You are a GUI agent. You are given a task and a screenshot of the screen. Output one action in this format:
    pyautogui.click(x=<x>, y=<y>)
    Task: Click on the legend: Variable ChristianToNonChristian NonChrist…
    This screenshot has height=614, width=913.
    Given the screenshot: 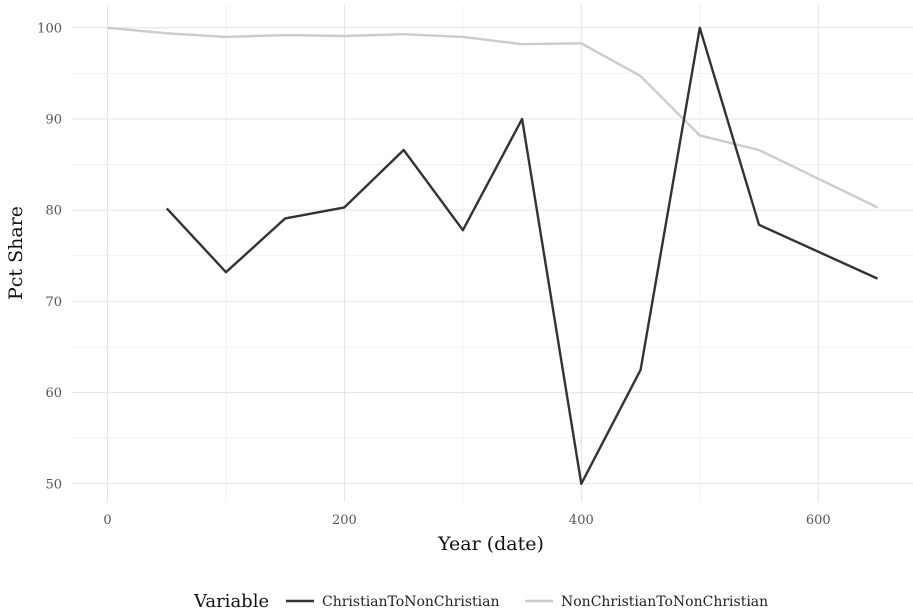 What is the action you would take?
    pyautogui.click(x=480, y=601)
    